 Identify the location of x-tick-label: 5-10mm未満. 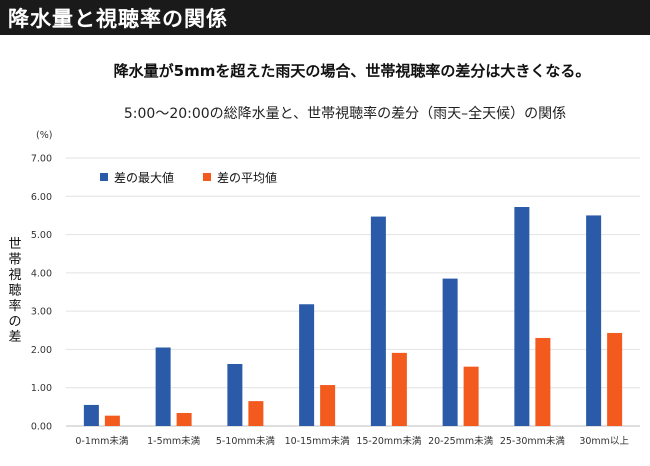
(246, 441).